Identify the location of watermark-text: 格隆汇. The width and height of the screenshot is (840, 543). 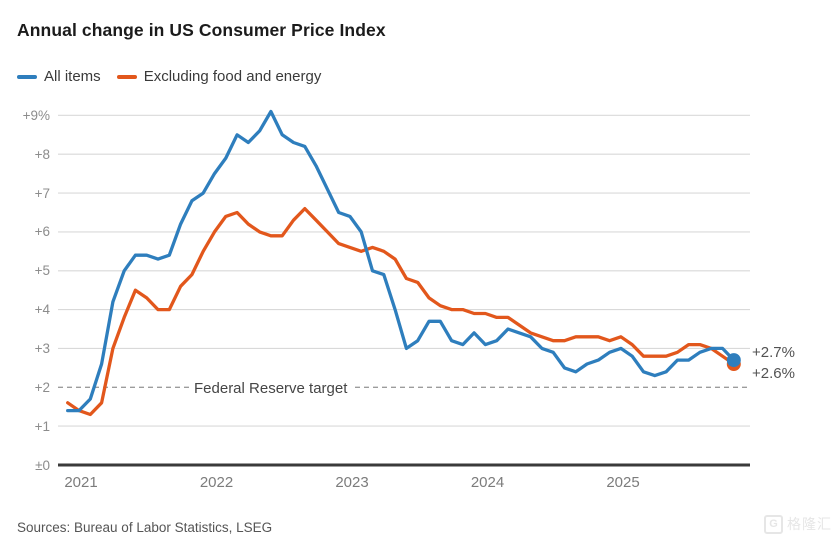
(809, 524).